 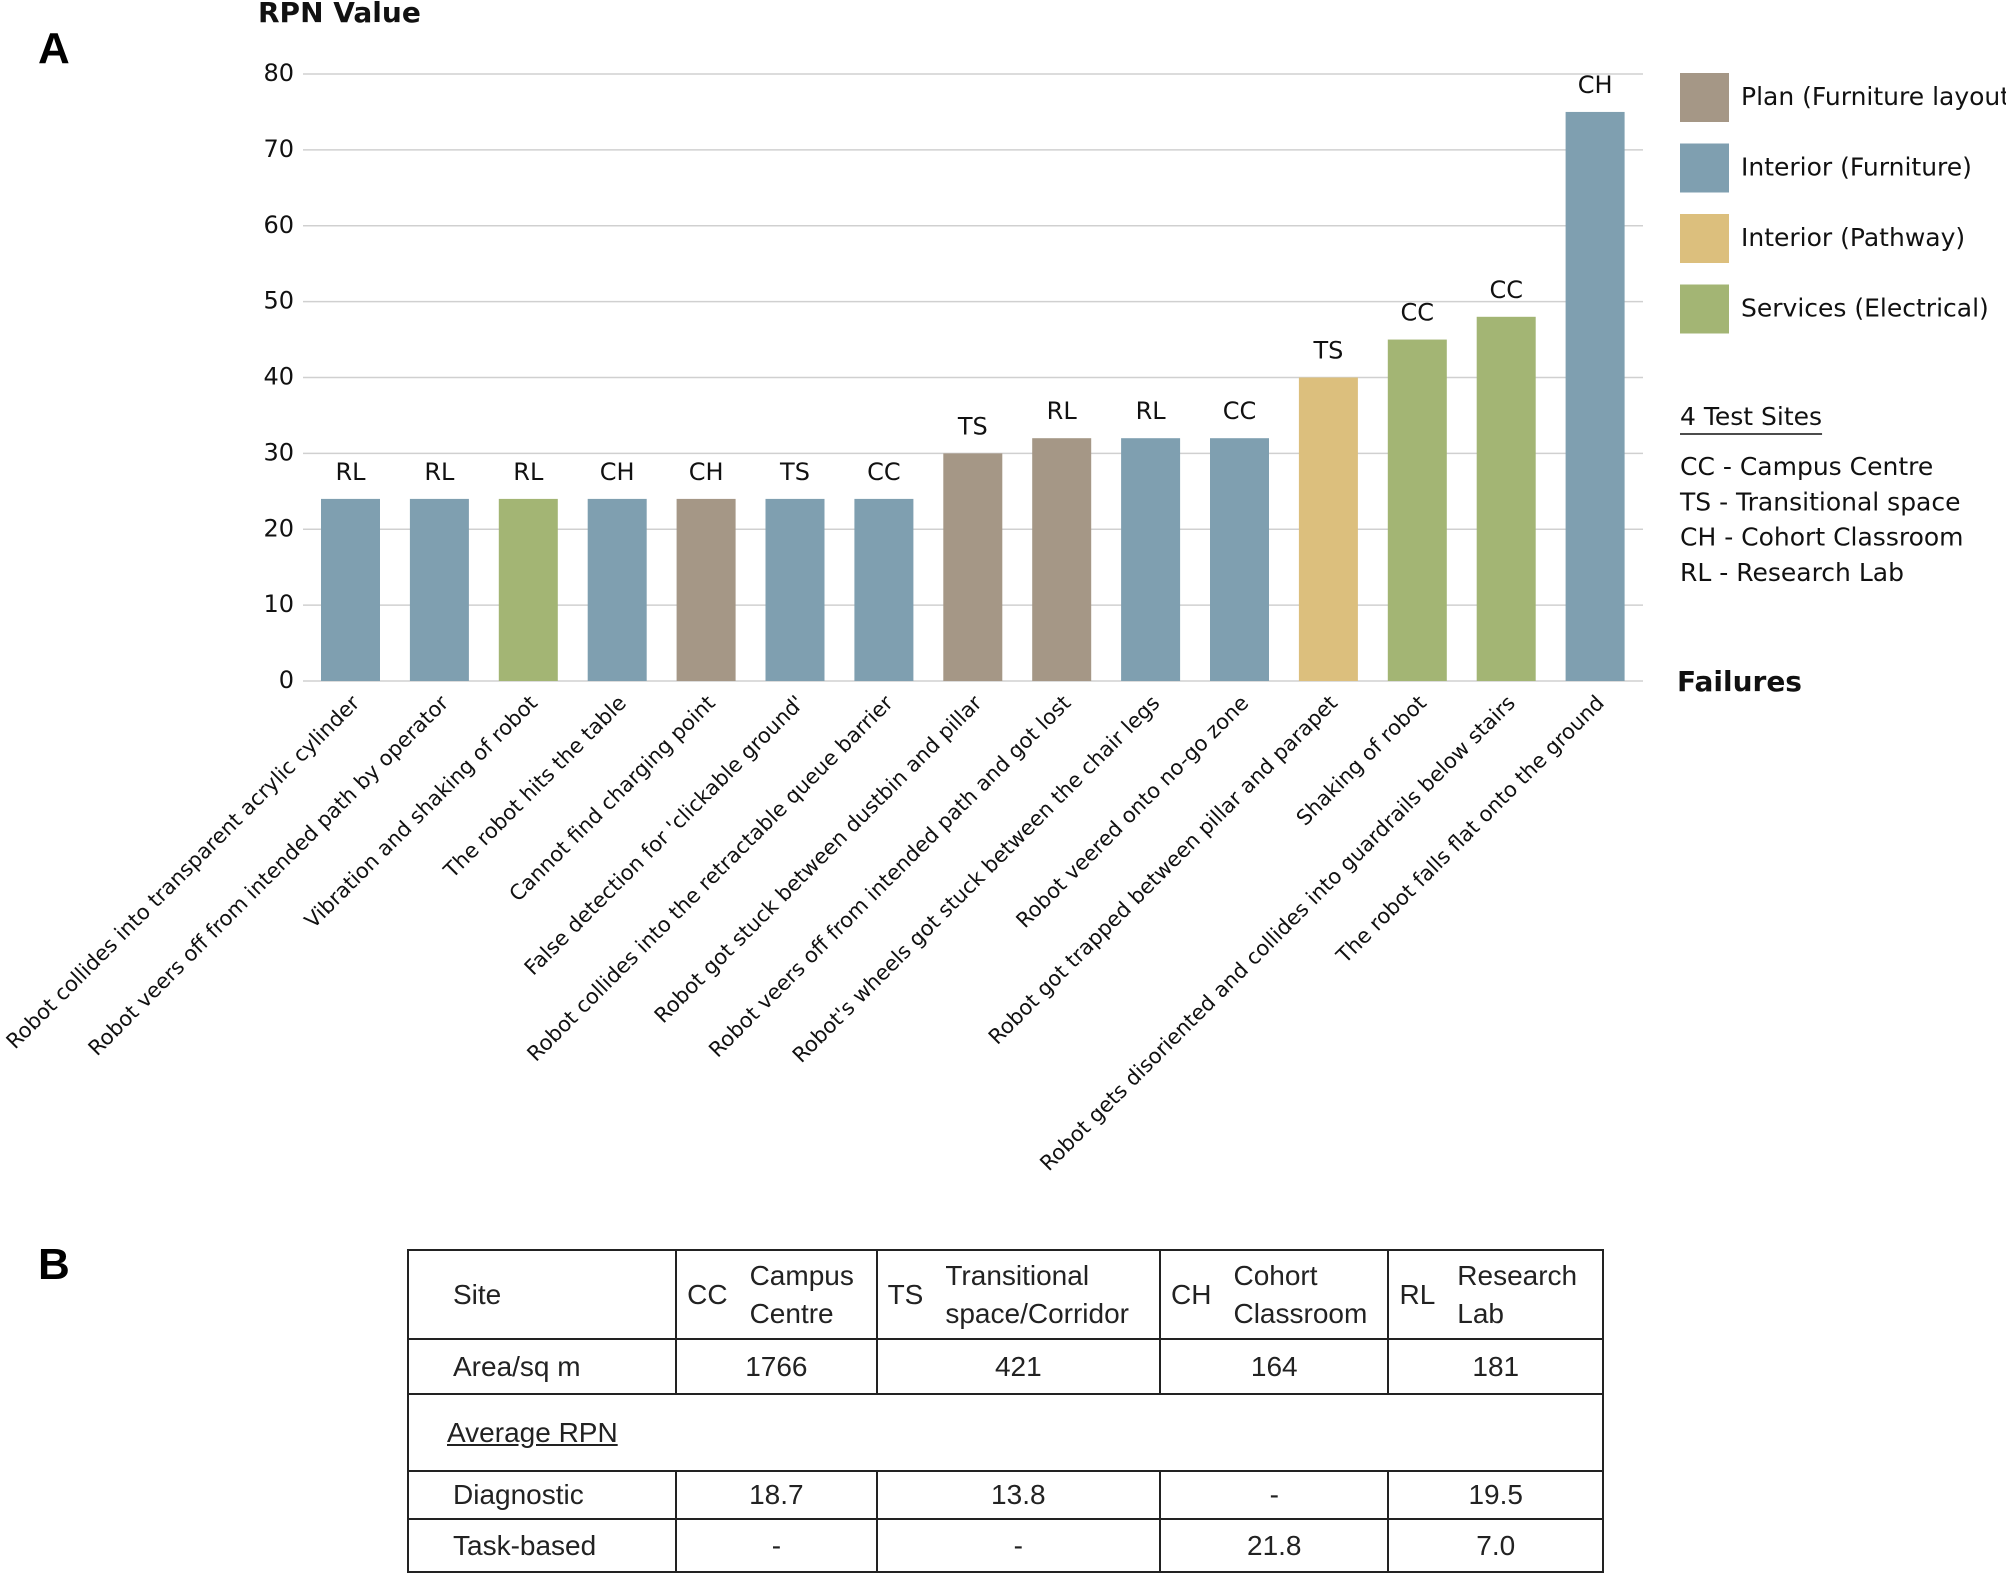 I want to click on y-tick-label: 40, so click(x=278, y=377).